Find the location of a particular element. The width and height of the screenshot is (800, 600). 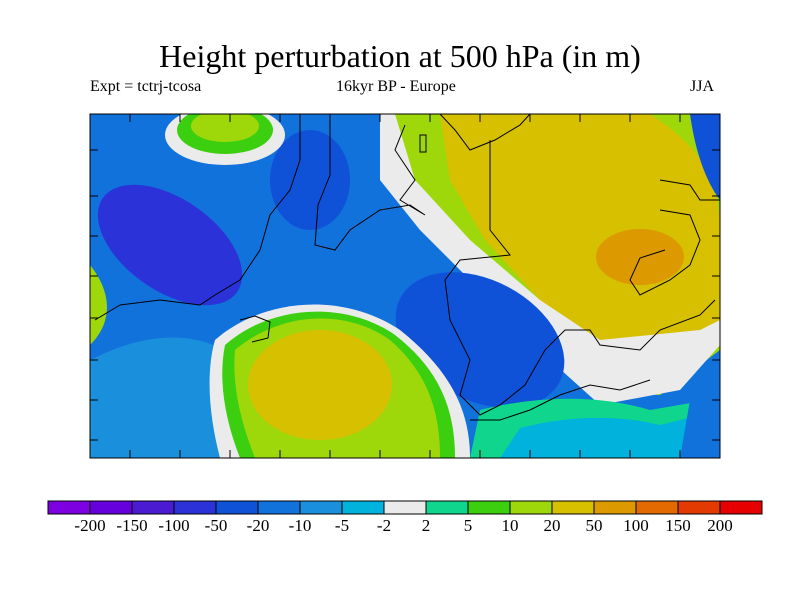

colorbar-label: 2 is located at coordinates (426, 525).